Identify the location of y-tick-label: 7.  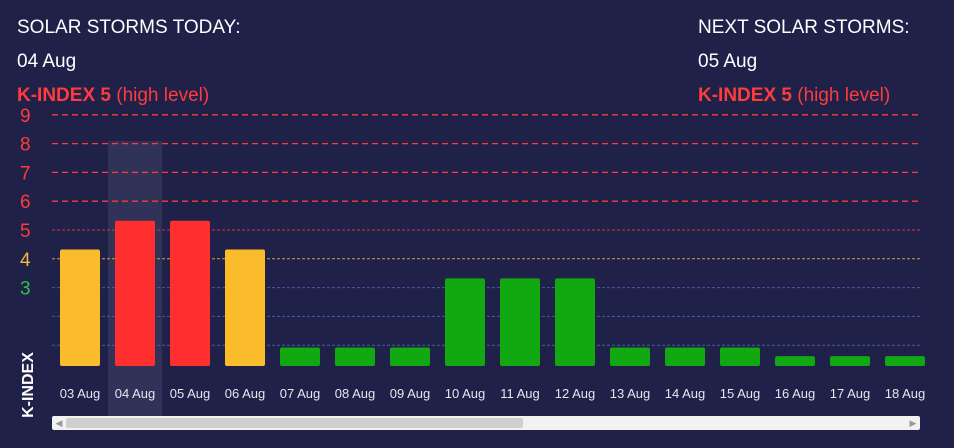
(25, 173).